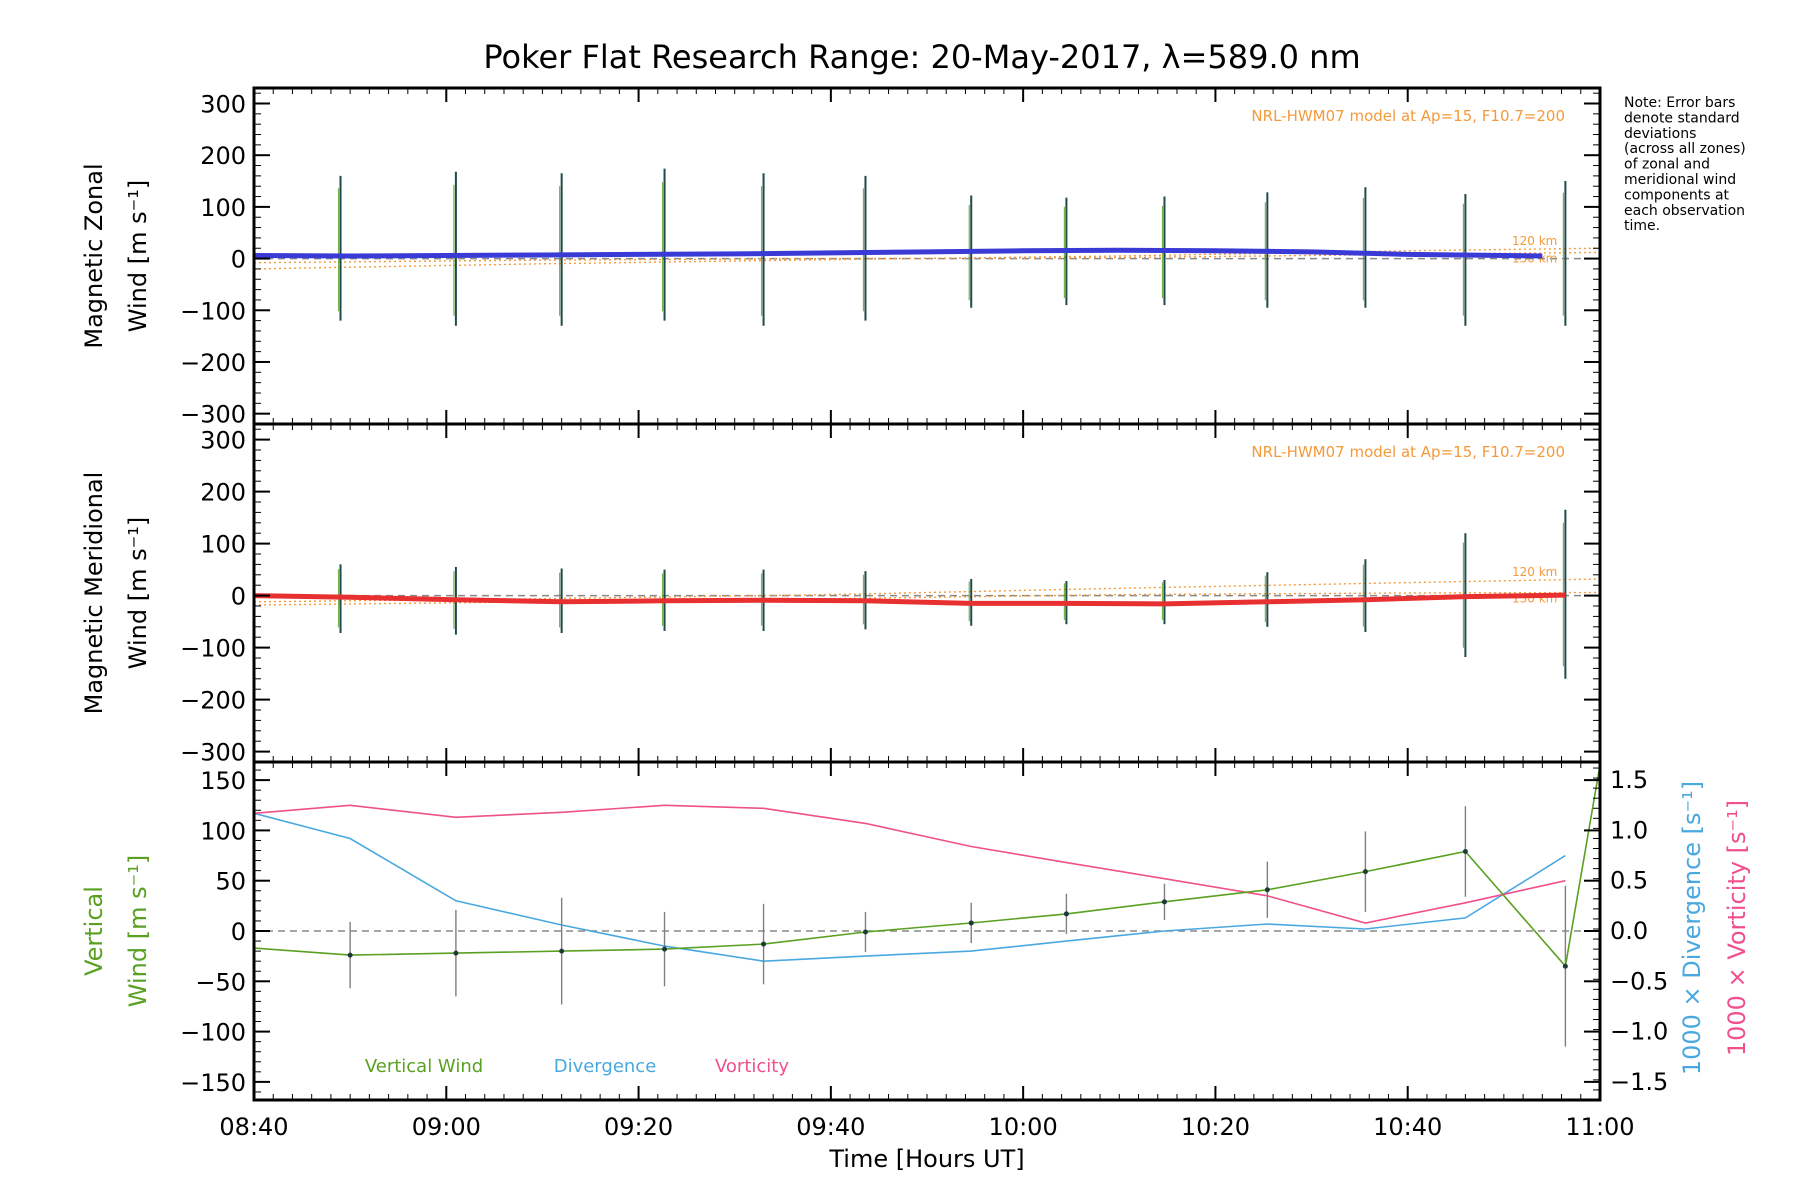  Describe the element at coordinates (638, 1127) in the screenshot. I see `x-tick-label: 09:20` at that location.